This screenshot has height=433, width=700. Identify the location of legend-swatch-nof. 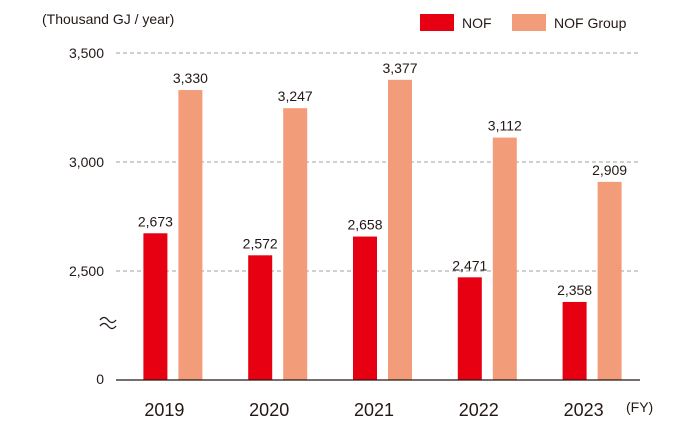
(437, 22).